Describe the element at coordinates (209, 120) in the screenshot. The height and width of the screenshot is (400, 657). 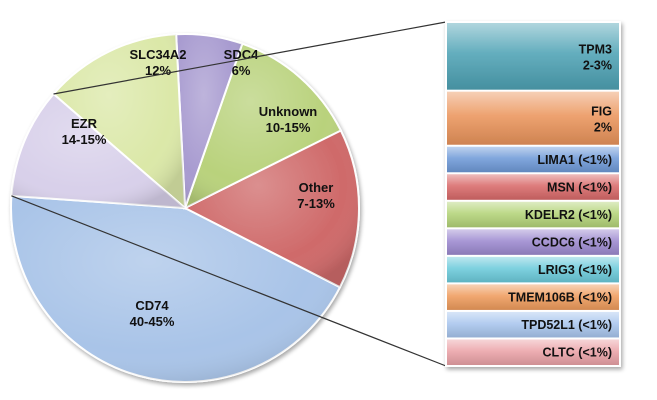
I see `pie-slice-shade-sdc4` at that location.